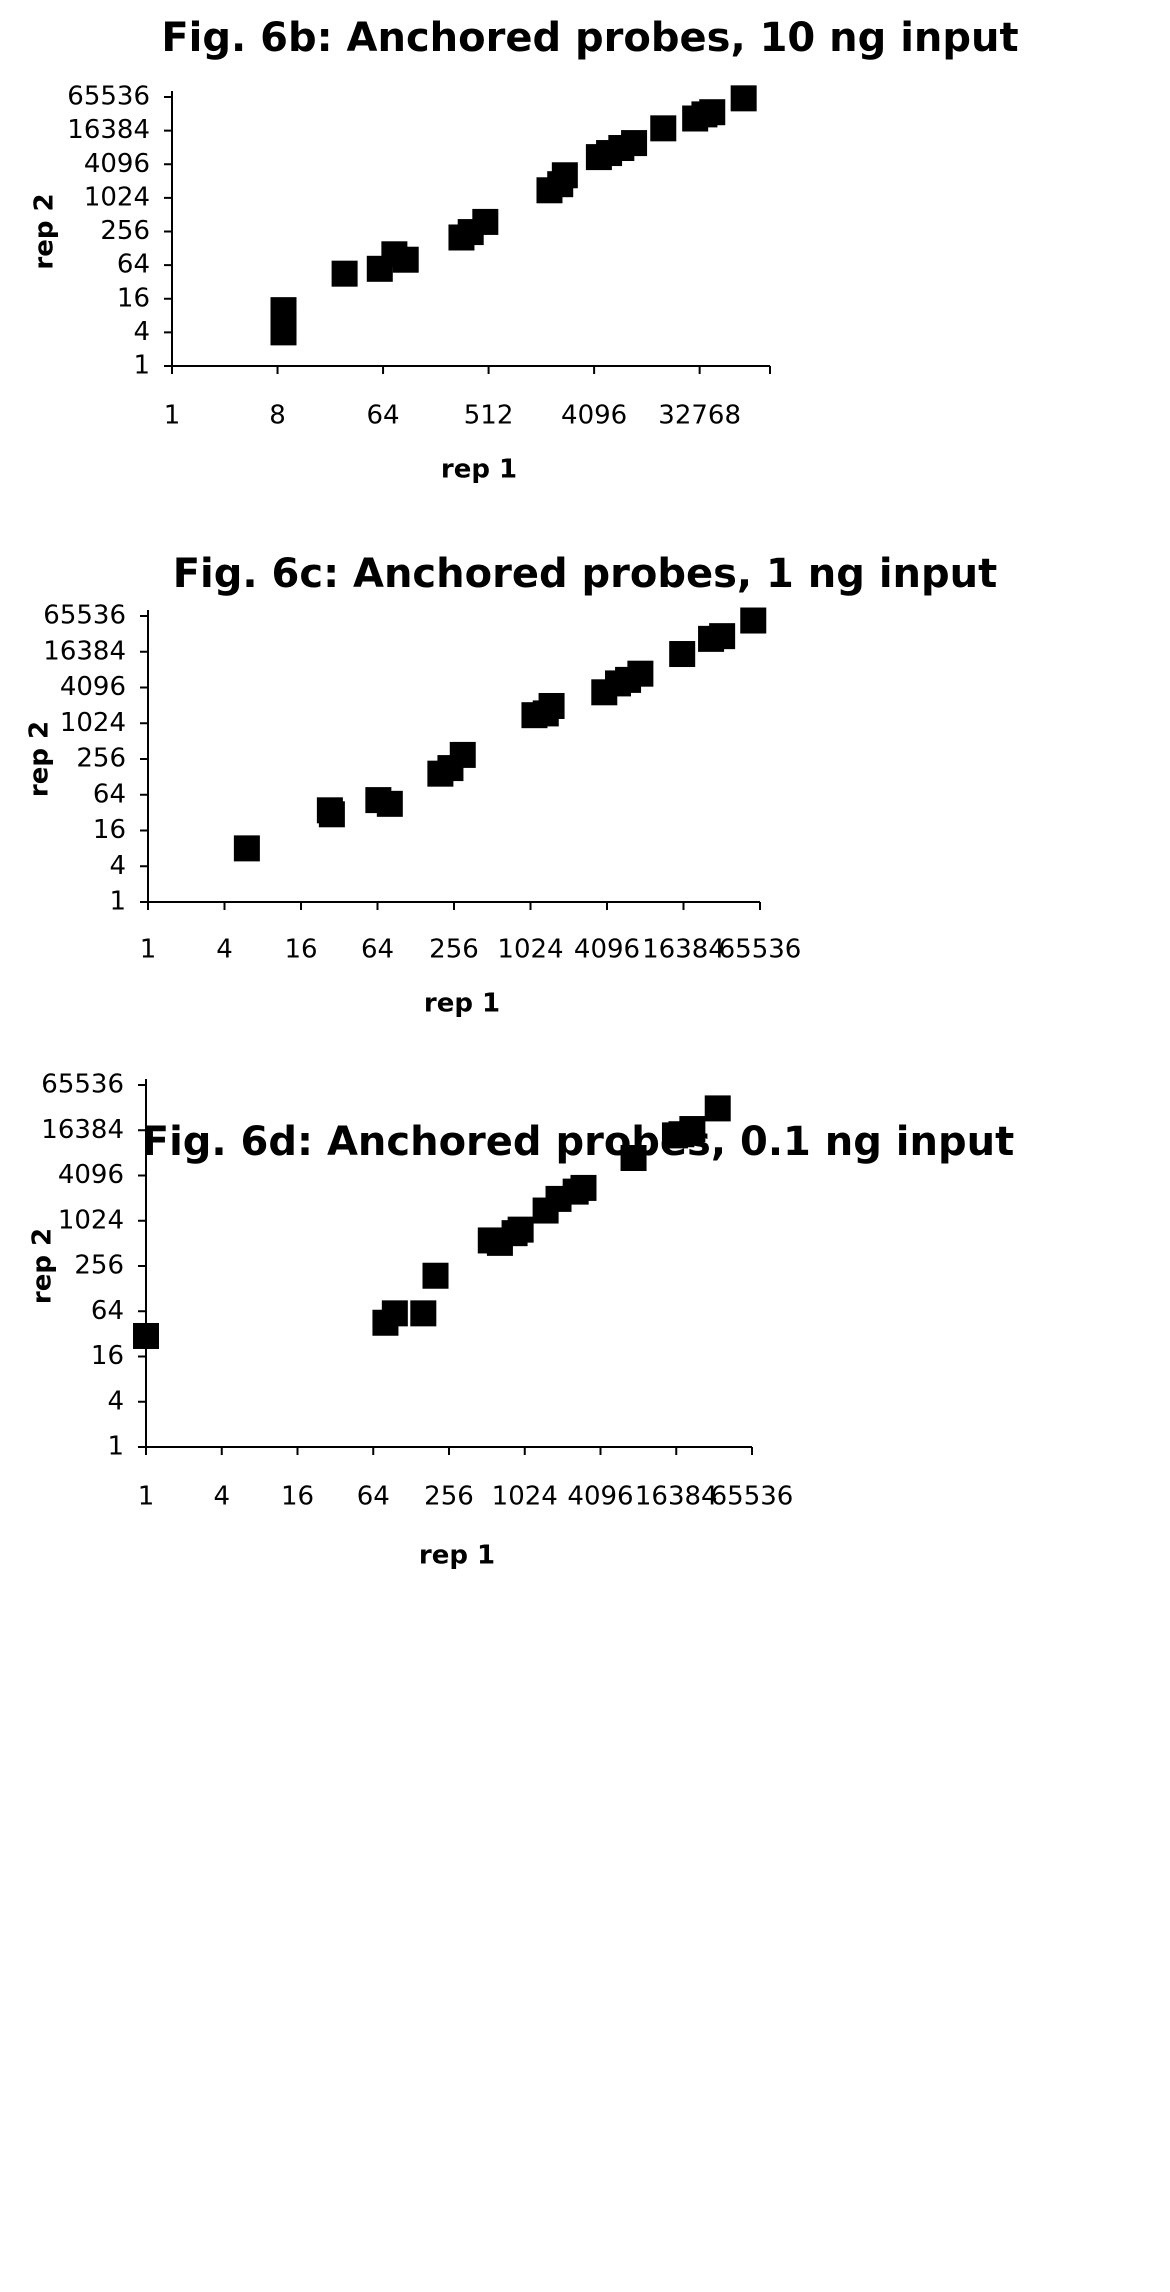  Describe the element at coordinates (699, 416) in the screenshot. I see `x-tick-label: 32768` at that location.